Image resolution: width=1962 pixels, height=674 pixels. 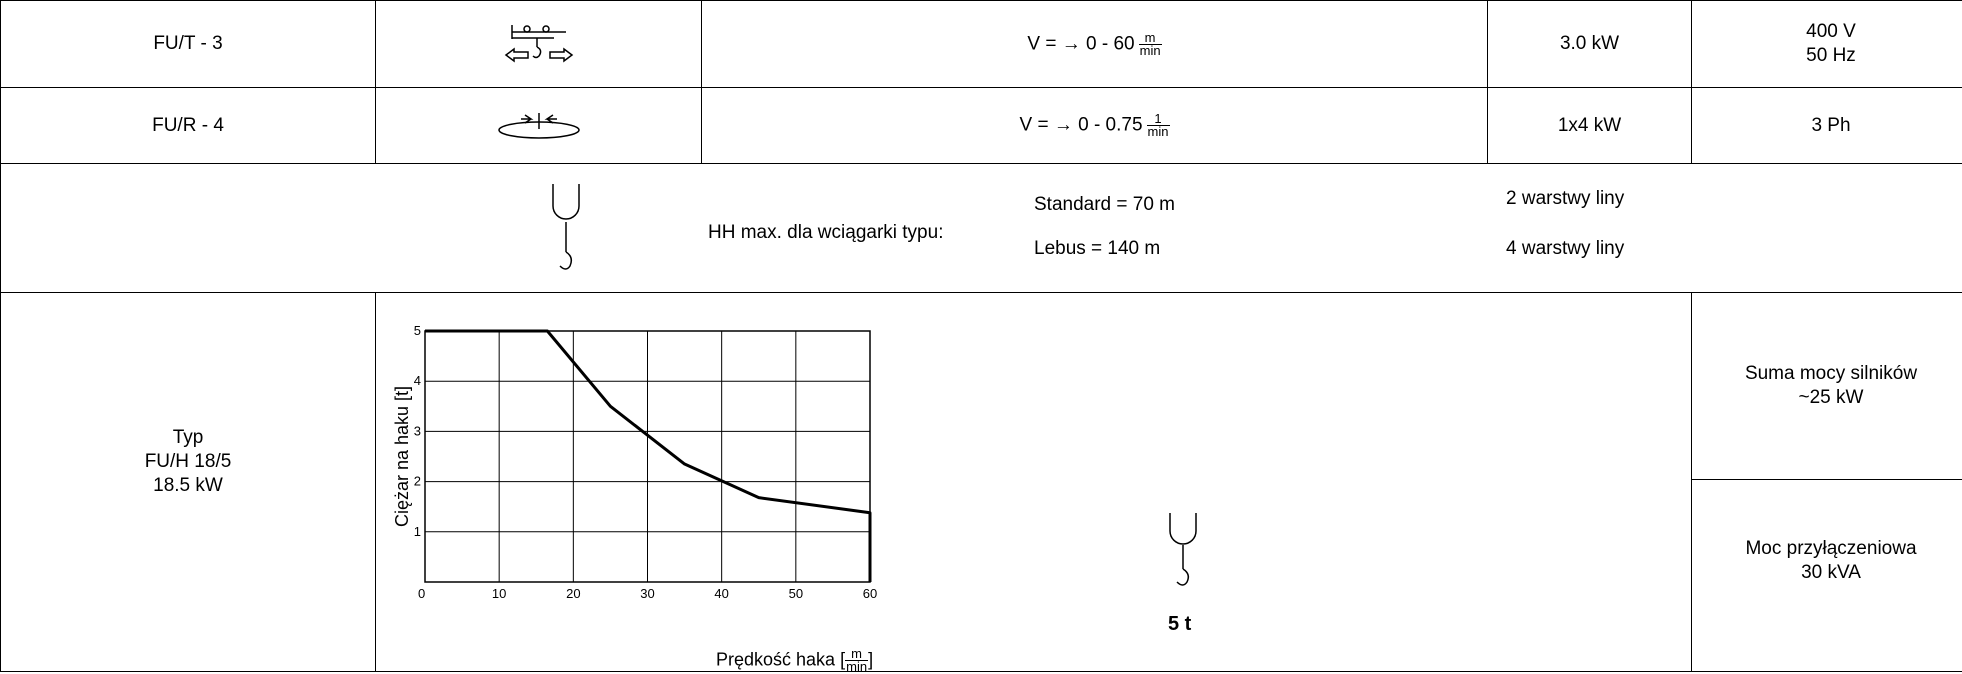 I want to click on row2-type-cell: FU/R - 4, so click(x=188, y=125).